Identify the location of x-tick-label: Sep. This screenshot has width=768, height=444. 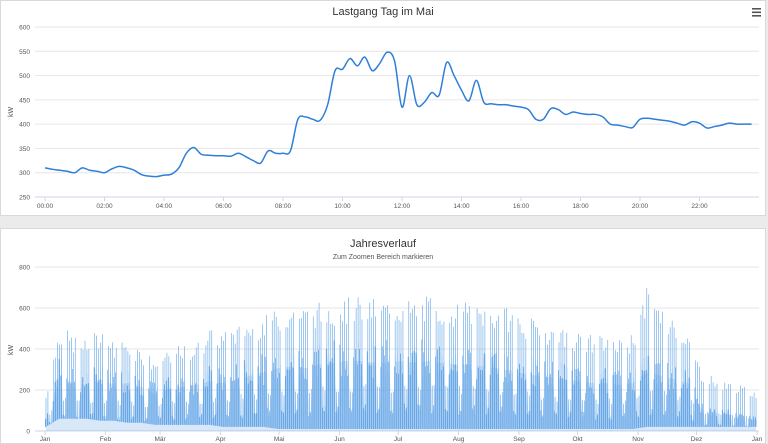
(519, 439).